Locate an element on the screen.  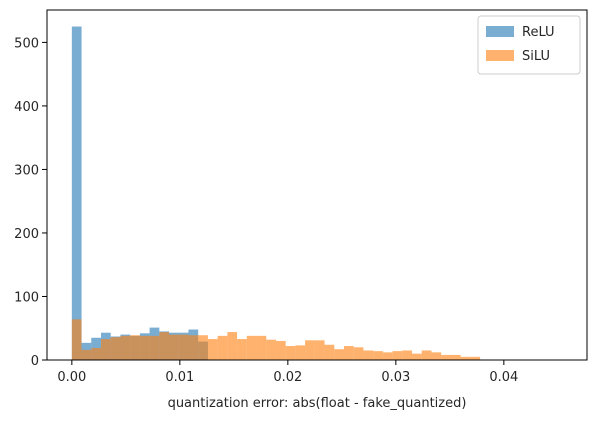
x-axis: 0.00 0.01 0.02 0.03 0.04 is located at coordinates (287, 372).